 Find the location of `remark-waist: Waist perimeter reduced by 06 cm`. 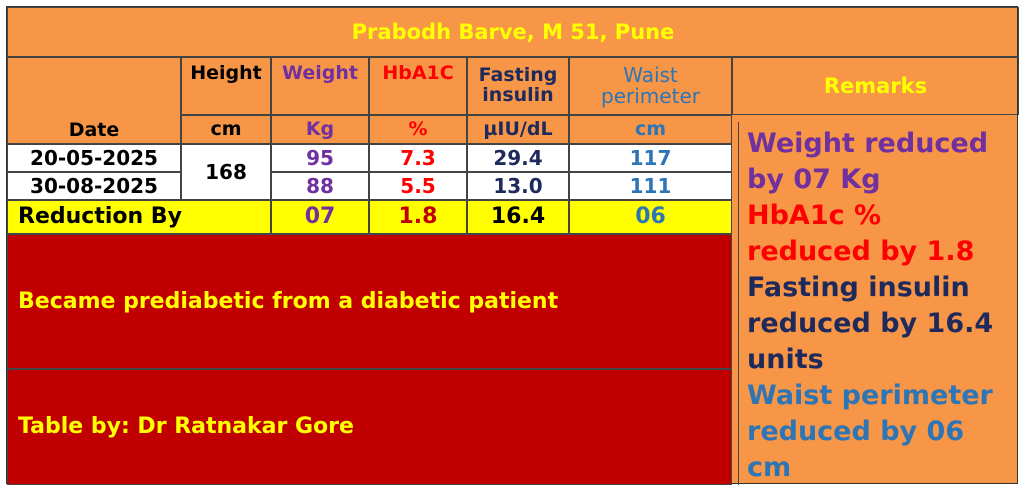

remark-waist: Waist perimeter reduced by 06 cm is located at coordinates (870, 431).